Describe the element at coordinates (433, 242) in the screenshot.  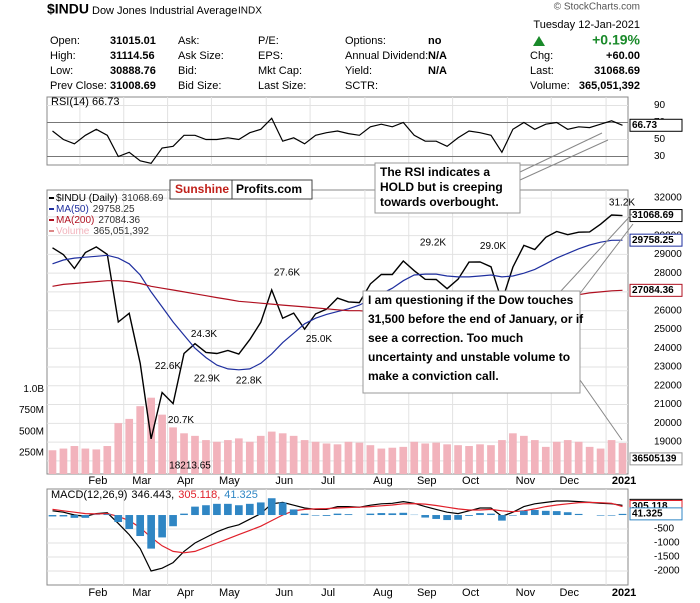
I see `price-annotation: 29.2K` at that location.